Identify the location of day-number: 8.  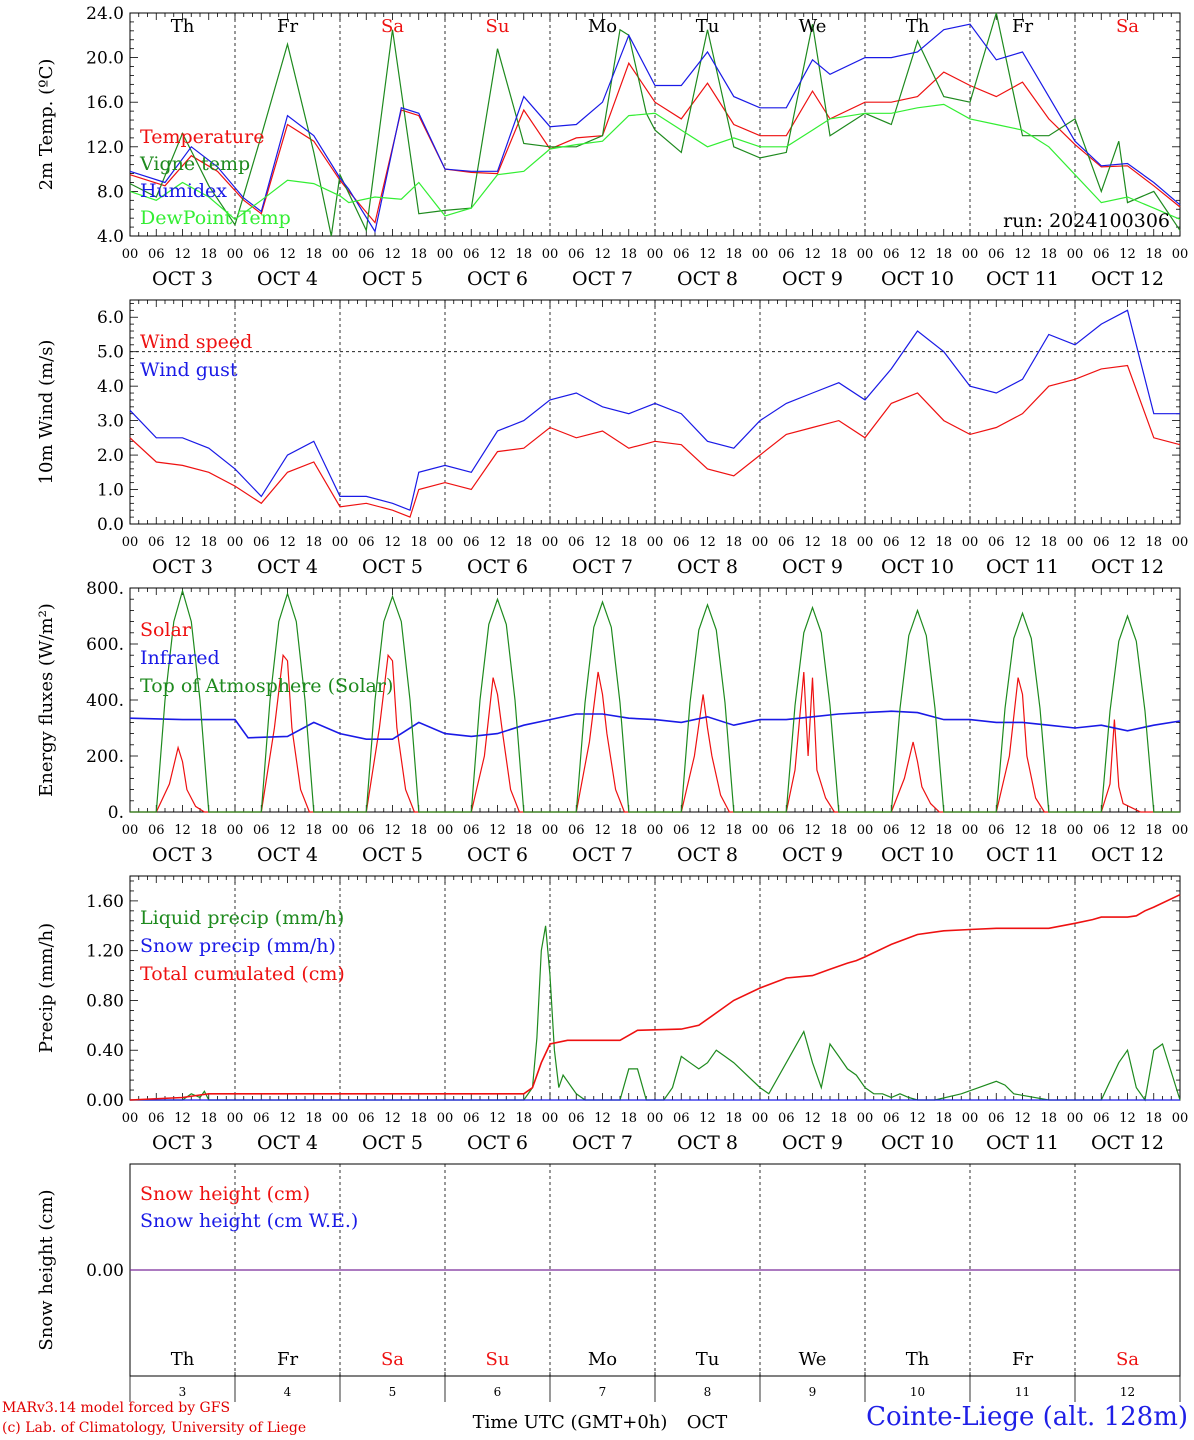
(708, 1392).